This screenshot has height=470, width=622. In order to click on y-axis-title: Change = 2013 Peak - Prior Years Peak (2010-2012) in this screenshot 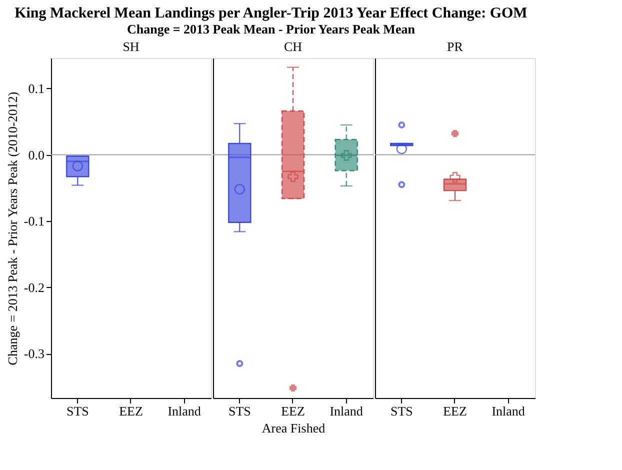, I will do `click(12, 229)`.